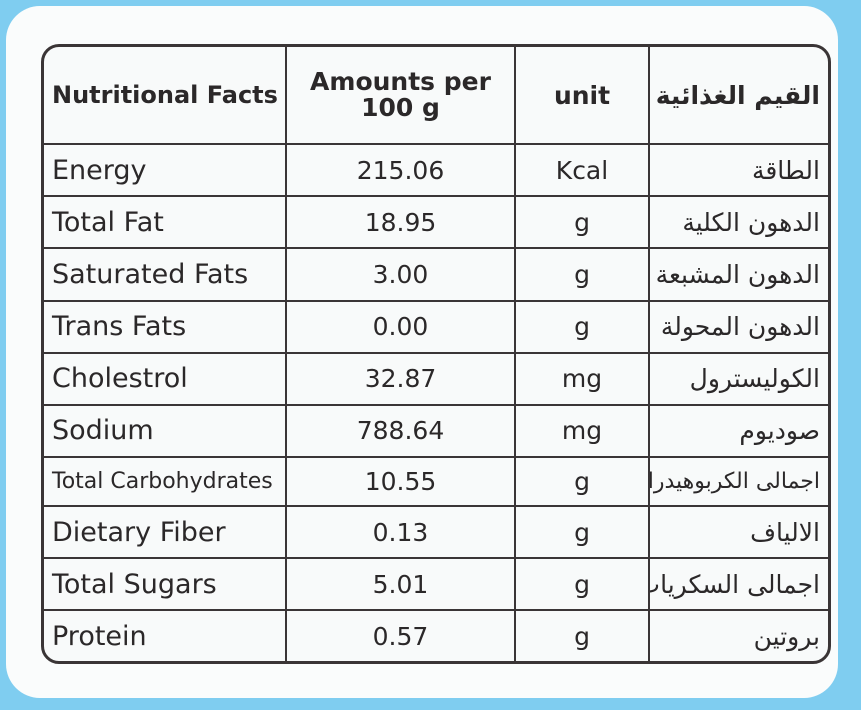 Image resolution: width=861 pixels, height=710 pixels. Describe the element at coordinates (165, 96) in the screenshot. I see `header-nutrient: Nutritional Facts` at that location.